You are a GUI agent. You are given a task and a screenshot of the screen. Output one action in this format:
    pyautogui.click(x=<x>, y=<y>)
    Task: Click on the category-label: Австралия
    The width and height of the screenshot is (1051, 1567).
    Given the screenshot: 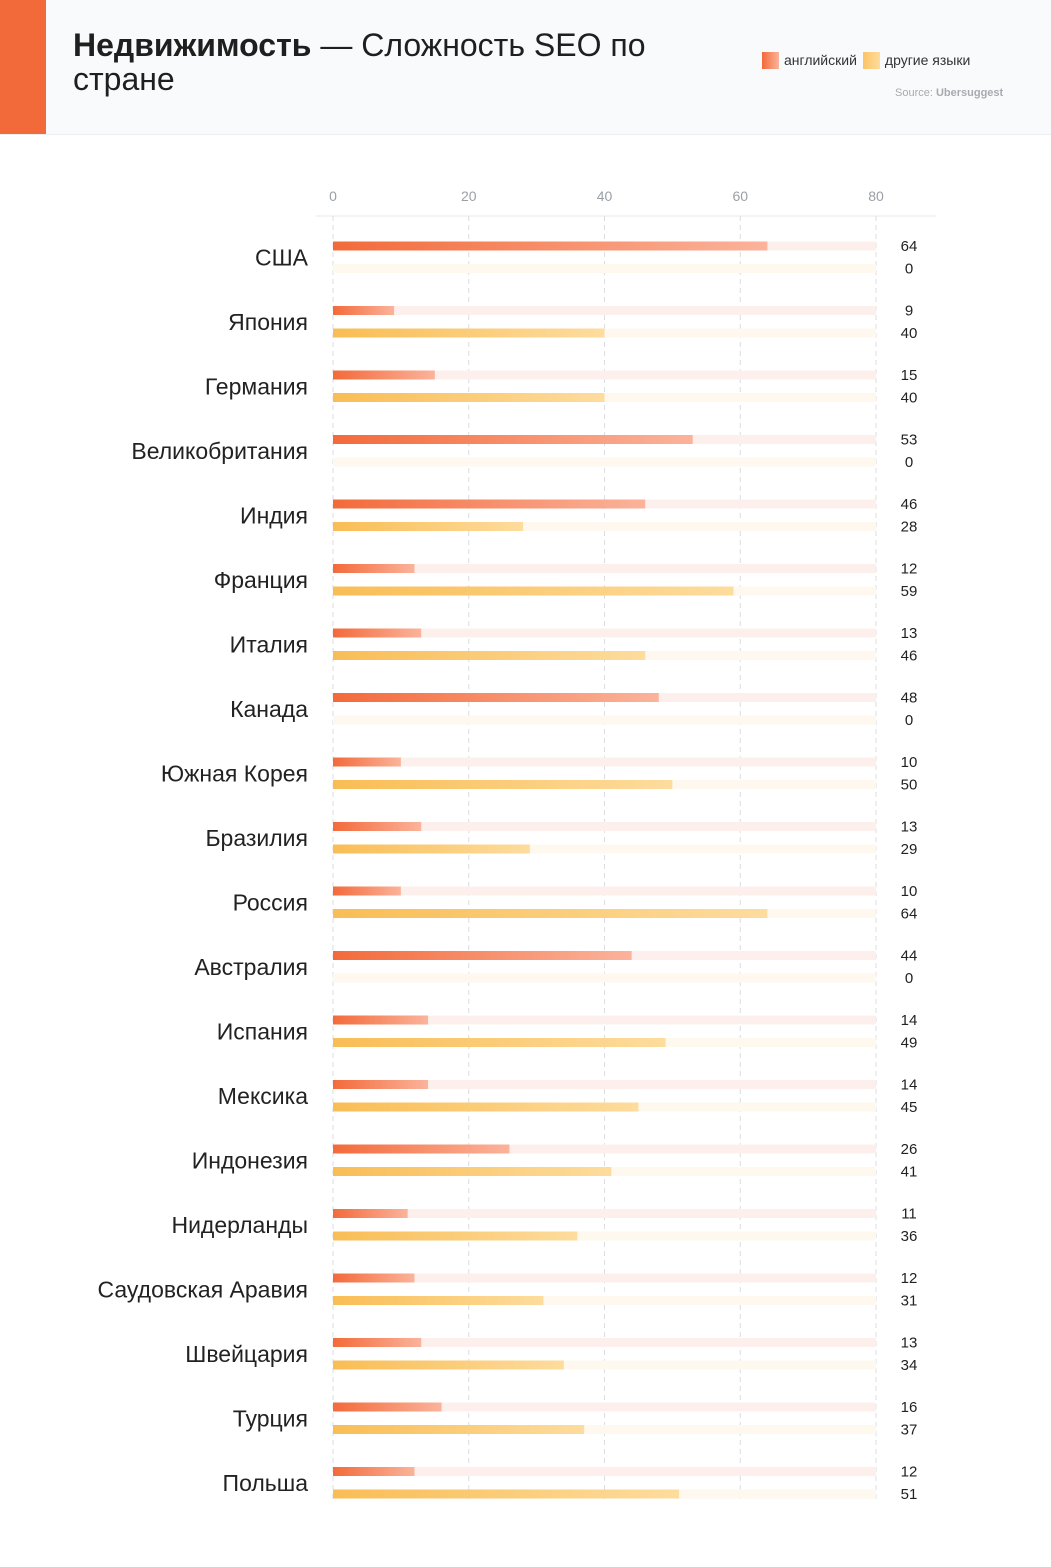 What is the action you would take?
    pyautogui.click(x=251, y=967)
    